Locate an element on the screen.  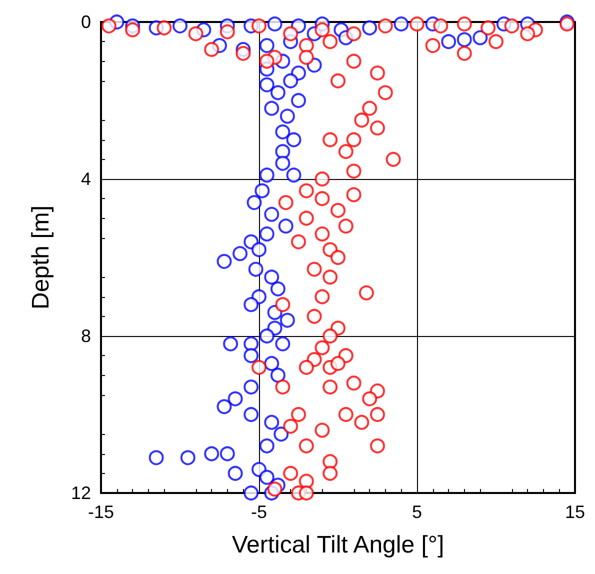
y-tick-label: 0 is located at coordinates (85, 22).